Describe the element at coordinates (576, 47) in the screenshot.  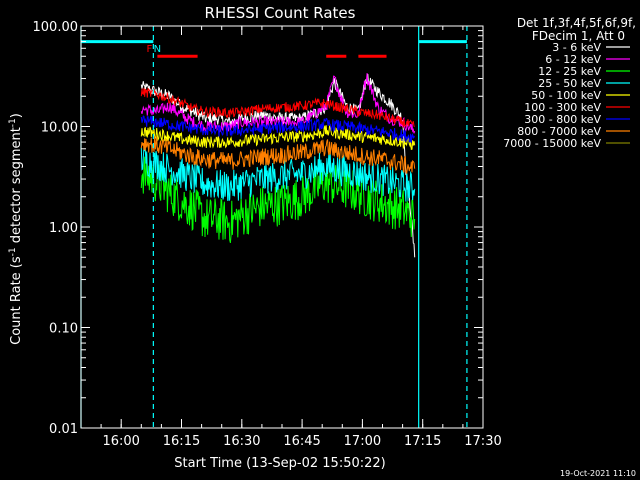
I see `legend-entry-label: 3 - 6 keV` at that location.